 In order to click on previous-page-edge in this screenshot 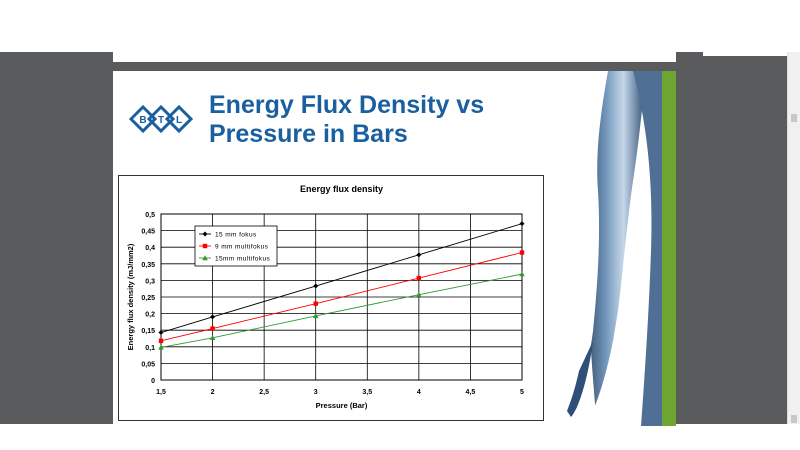, I will do `click(394, 57)`.